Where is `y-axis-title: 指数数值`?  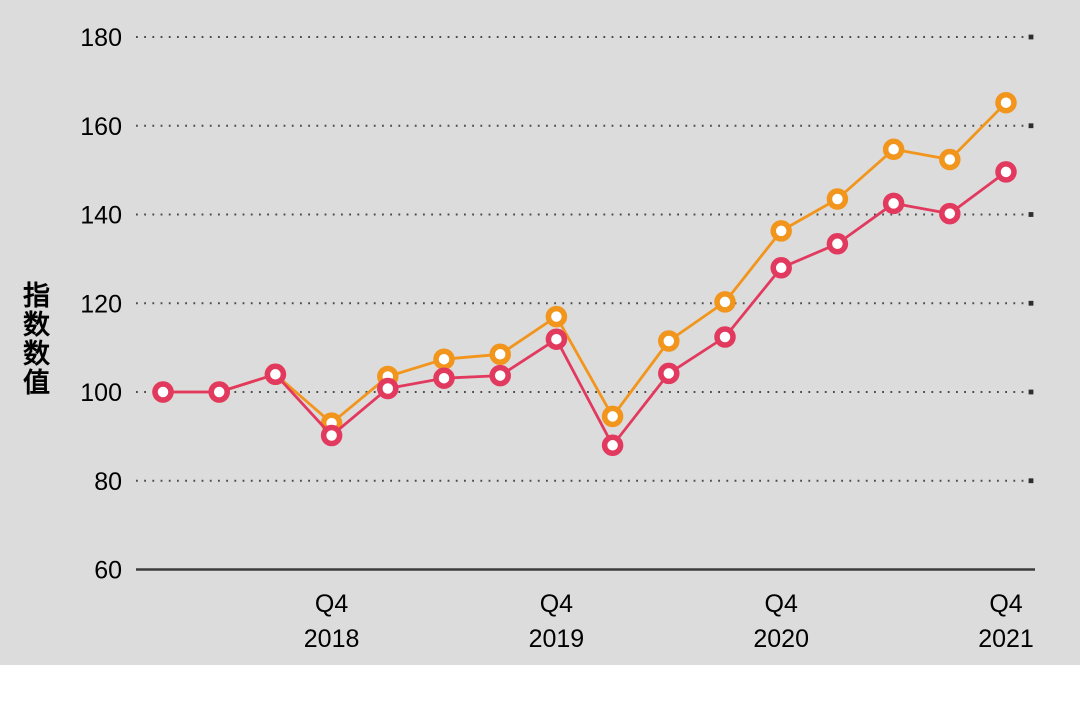
y-axis-title: 指数数值 is located at coordinates (34, 339).